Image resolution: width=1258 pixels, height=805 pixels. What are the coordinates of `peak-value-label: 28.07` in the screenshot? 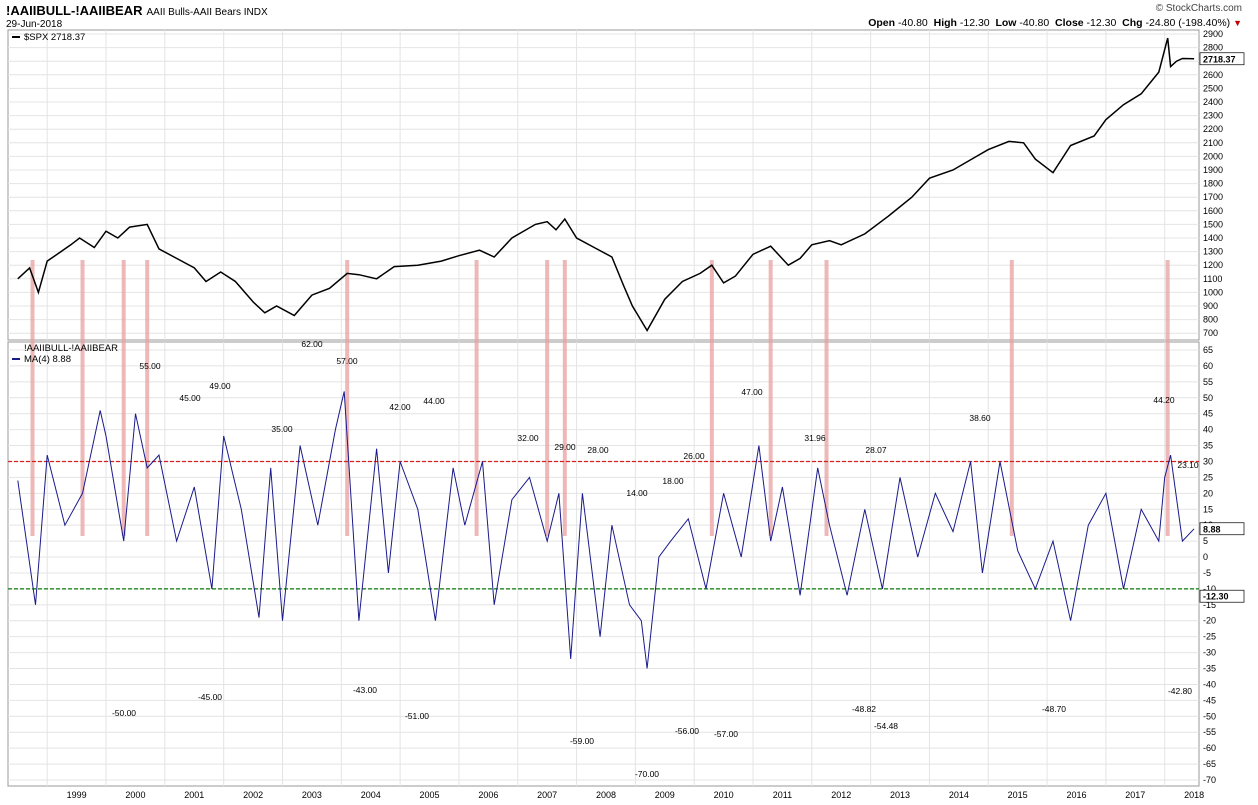 It's located at (876, 450).